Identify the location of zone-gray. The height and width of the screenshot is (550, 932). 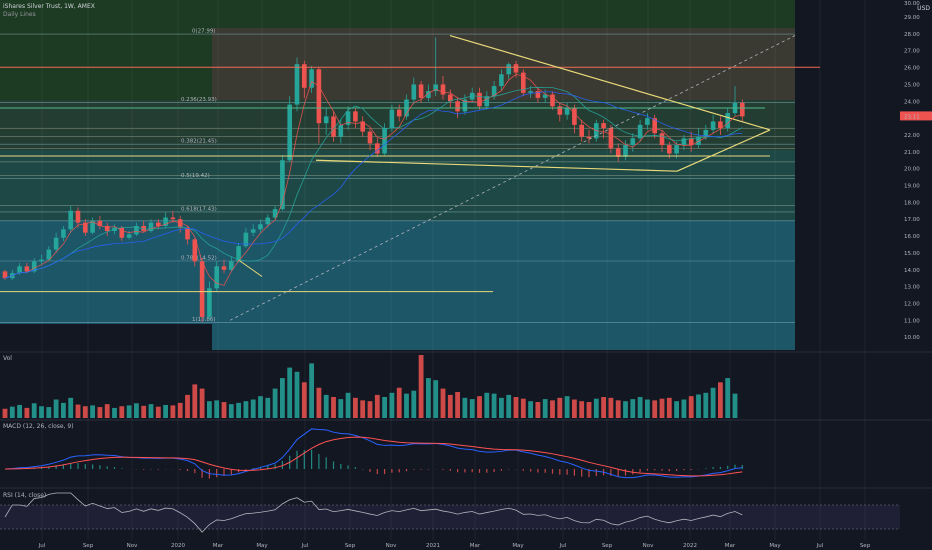
(503, 64).